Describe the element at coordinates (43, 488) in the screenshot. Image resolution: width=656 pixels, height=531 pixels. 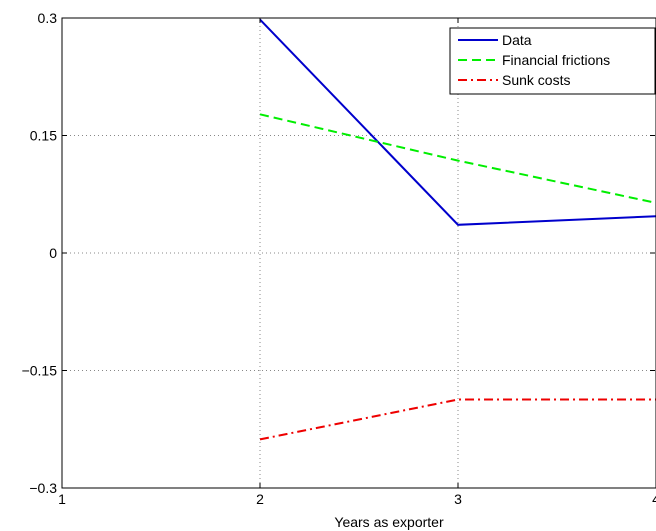
I see `y-tick-label: −0.3` at that location.